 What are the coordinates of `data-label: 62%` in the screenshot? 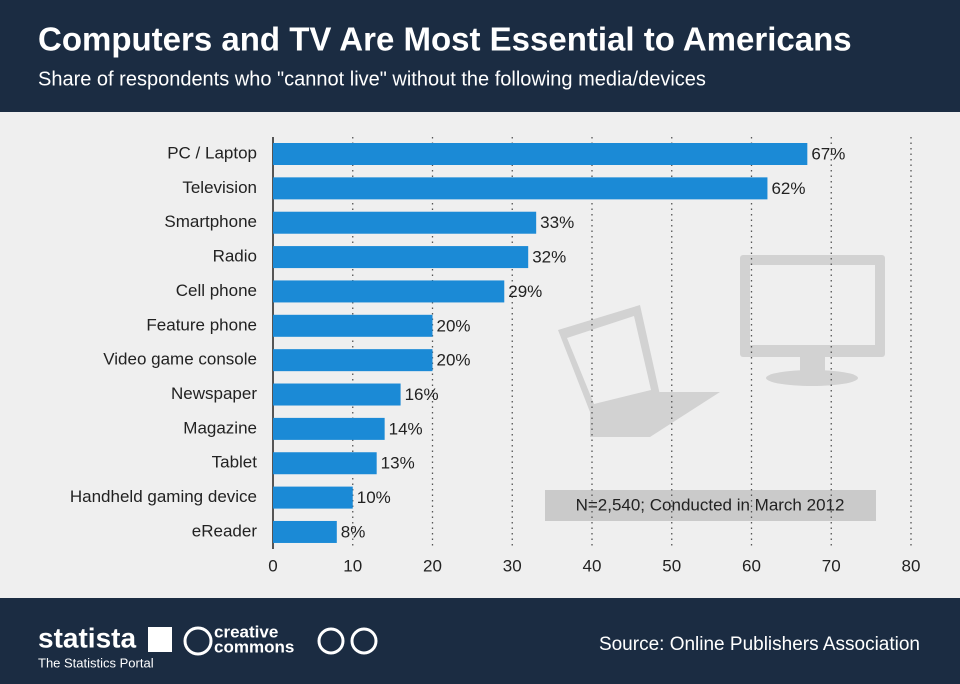 It's located at (788, 188).